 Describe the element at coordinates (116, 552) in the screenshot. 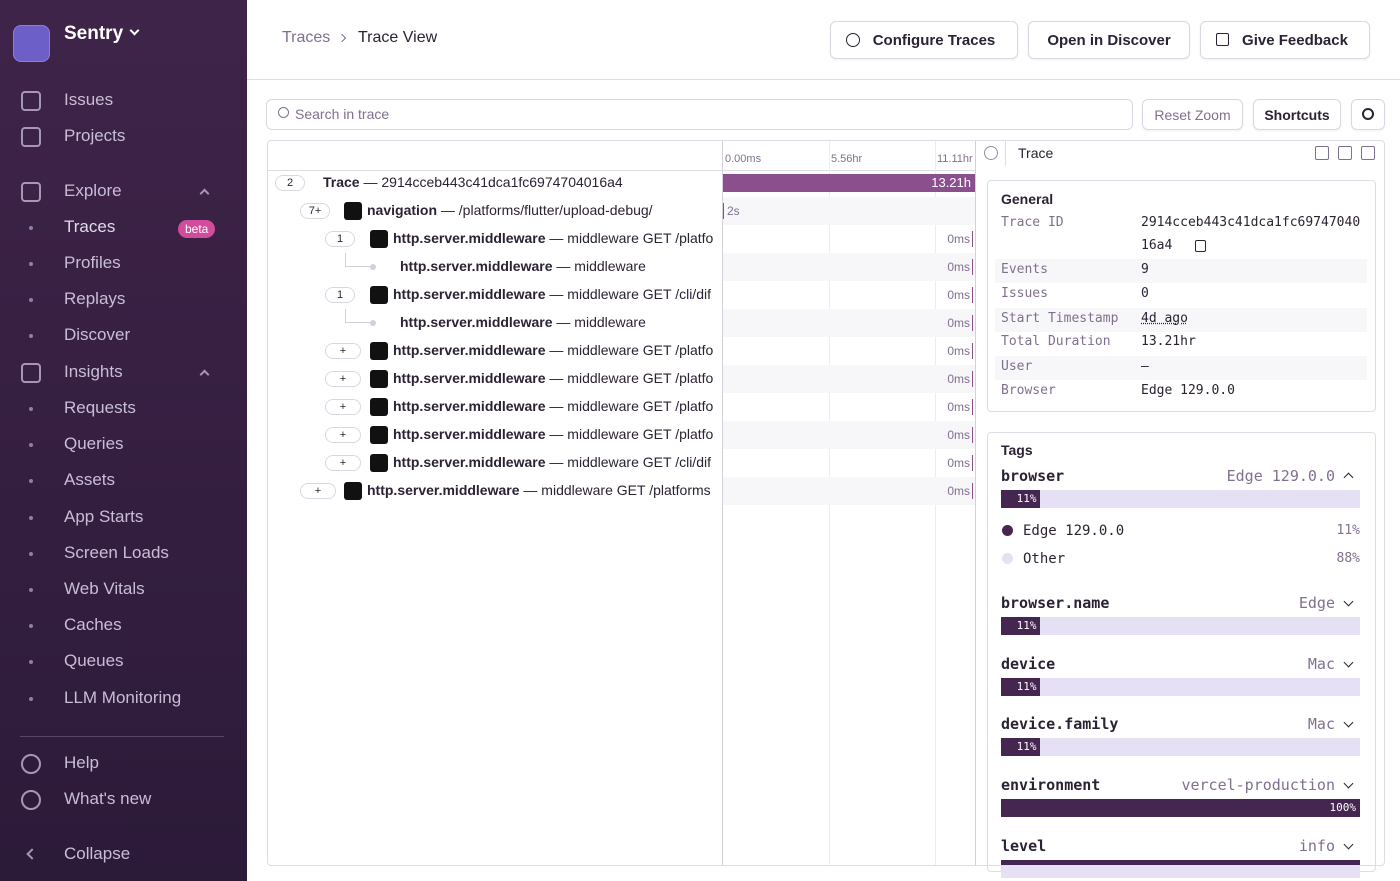

I see `nav-item: Screen Loads` at that location.